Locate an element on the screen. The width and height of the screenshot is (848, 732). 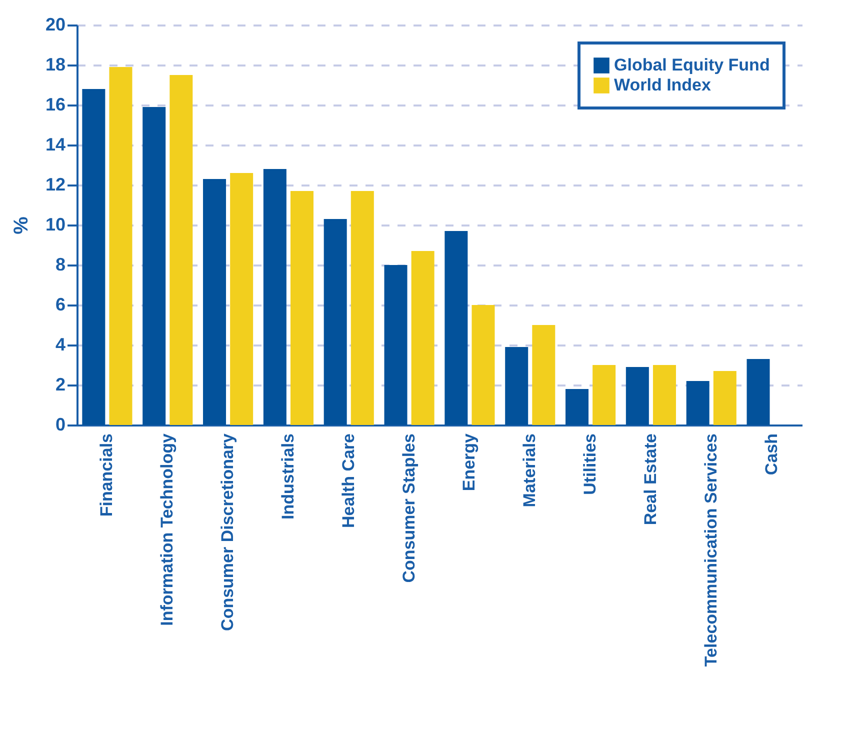
y-tick-label: 6 is located at coordinates (60, 304).